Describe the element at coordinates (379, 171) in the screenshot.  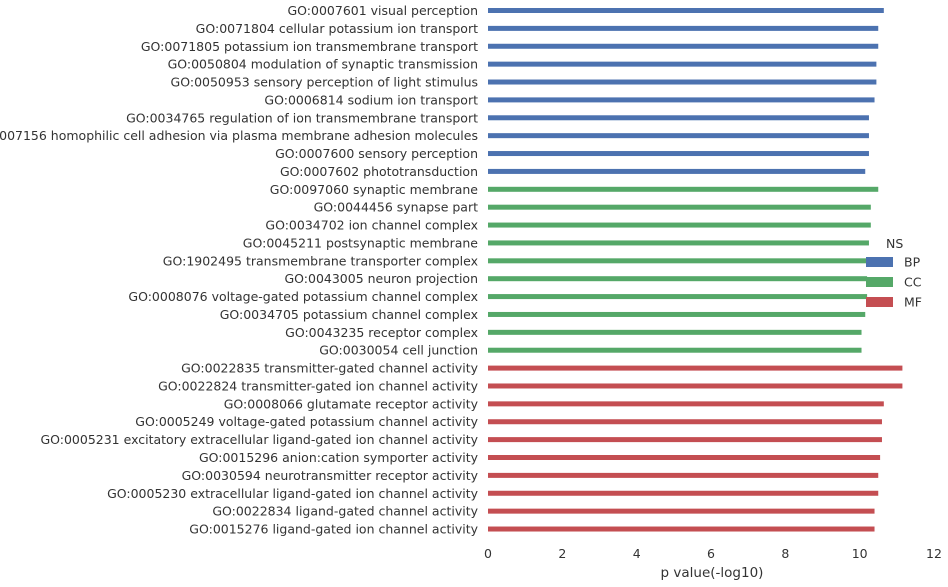
I see `category-label: GO:0007602 phototransduction` at that location.